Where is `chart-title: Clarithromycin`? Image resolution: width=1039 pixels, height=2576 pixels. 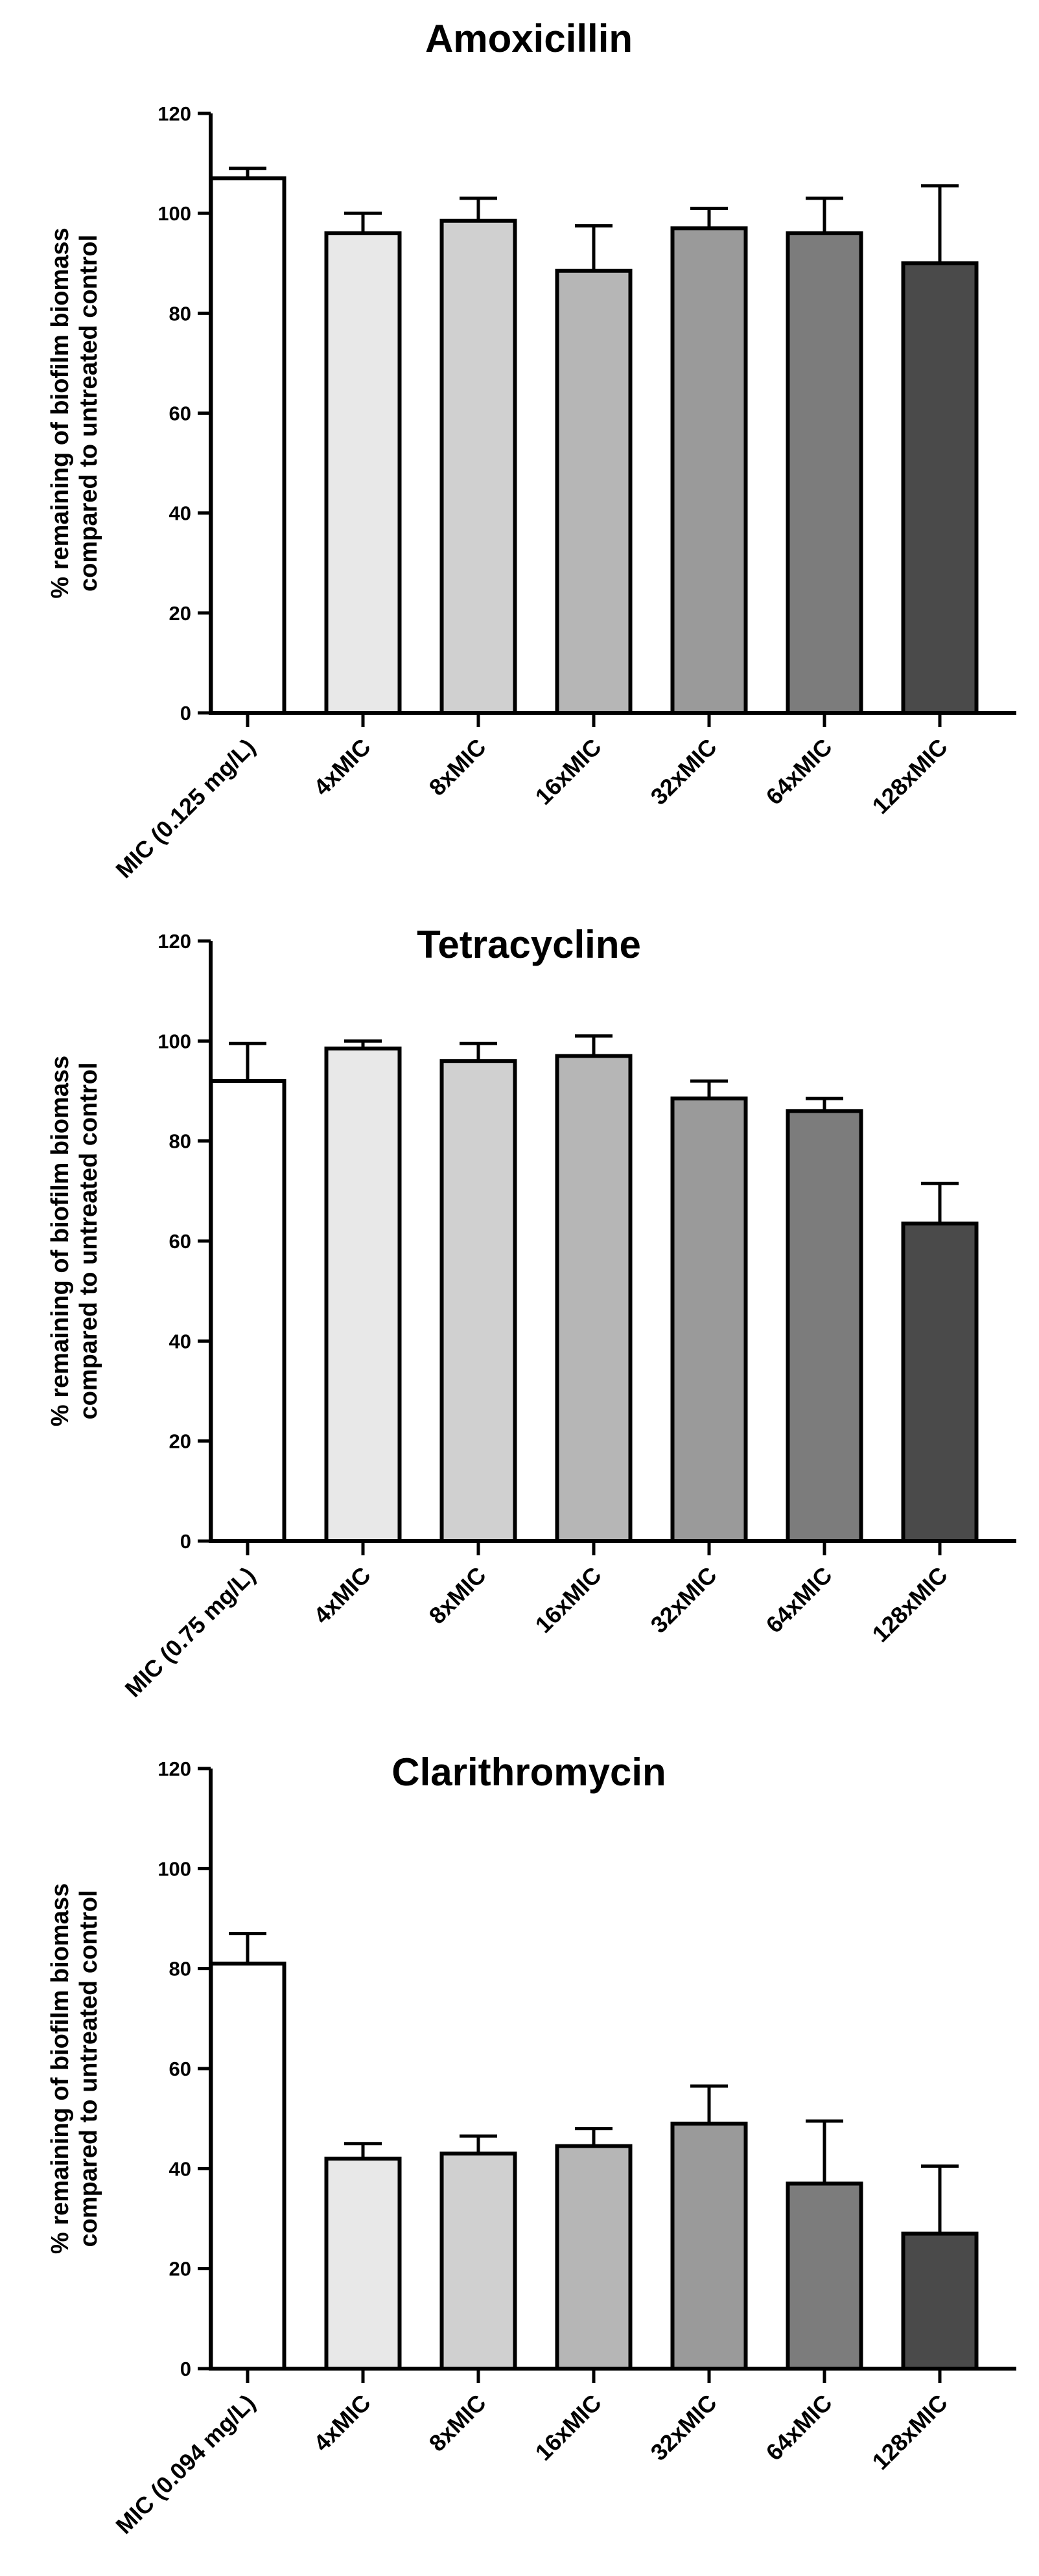 chart-title: Clarithromycin is located at coordinates (528, 1772).